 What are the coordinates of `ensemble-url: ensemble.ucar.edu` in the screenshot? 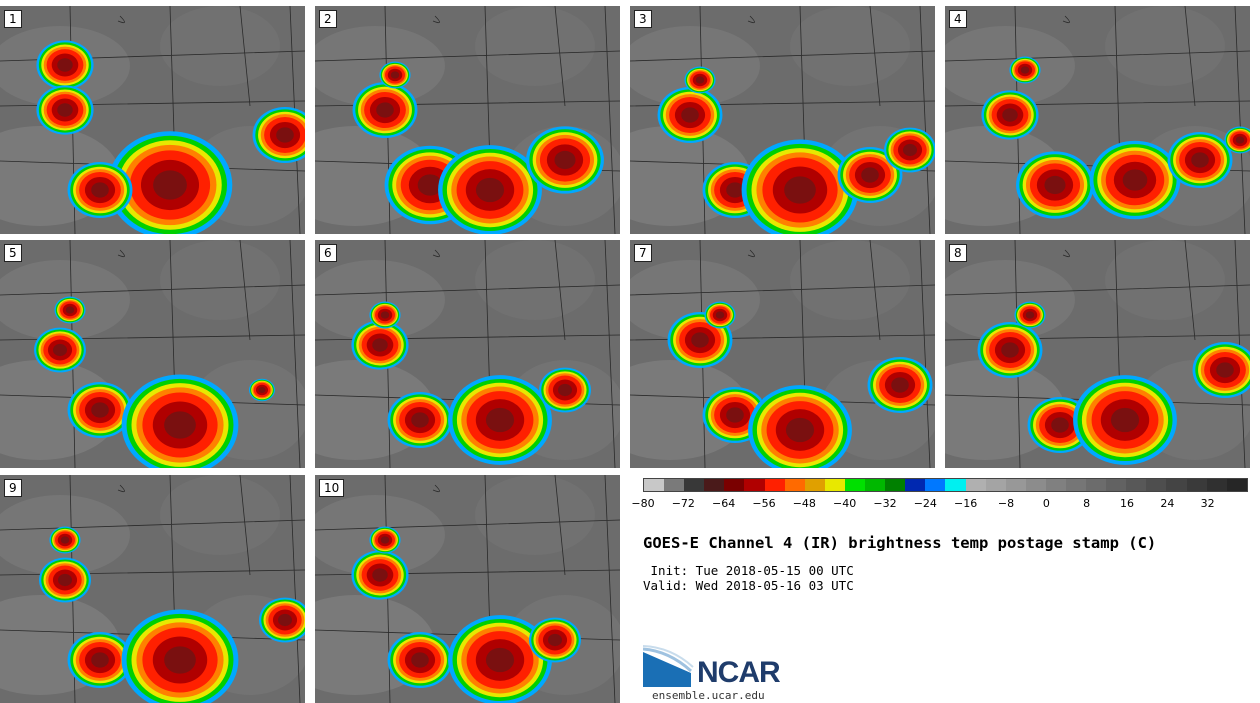 It's located at (708, 695).